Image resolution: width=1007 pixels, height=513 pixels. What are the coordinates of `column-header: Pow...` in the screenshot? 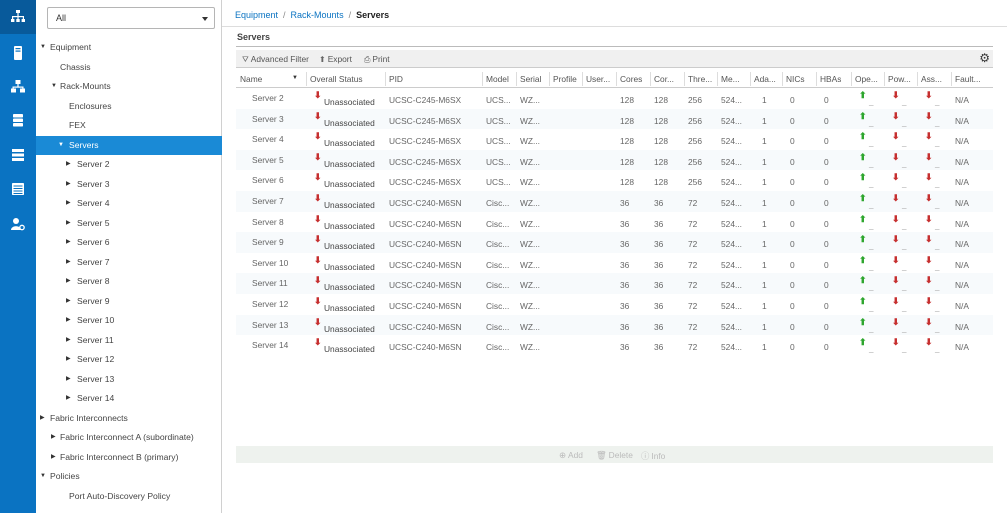 It's located at (899, 79).